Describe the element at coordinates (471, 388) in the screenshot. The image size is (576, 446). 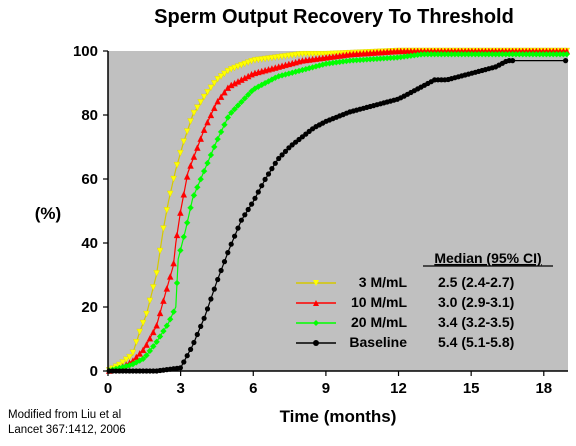
I see `x-tick-label: 15` at that location.